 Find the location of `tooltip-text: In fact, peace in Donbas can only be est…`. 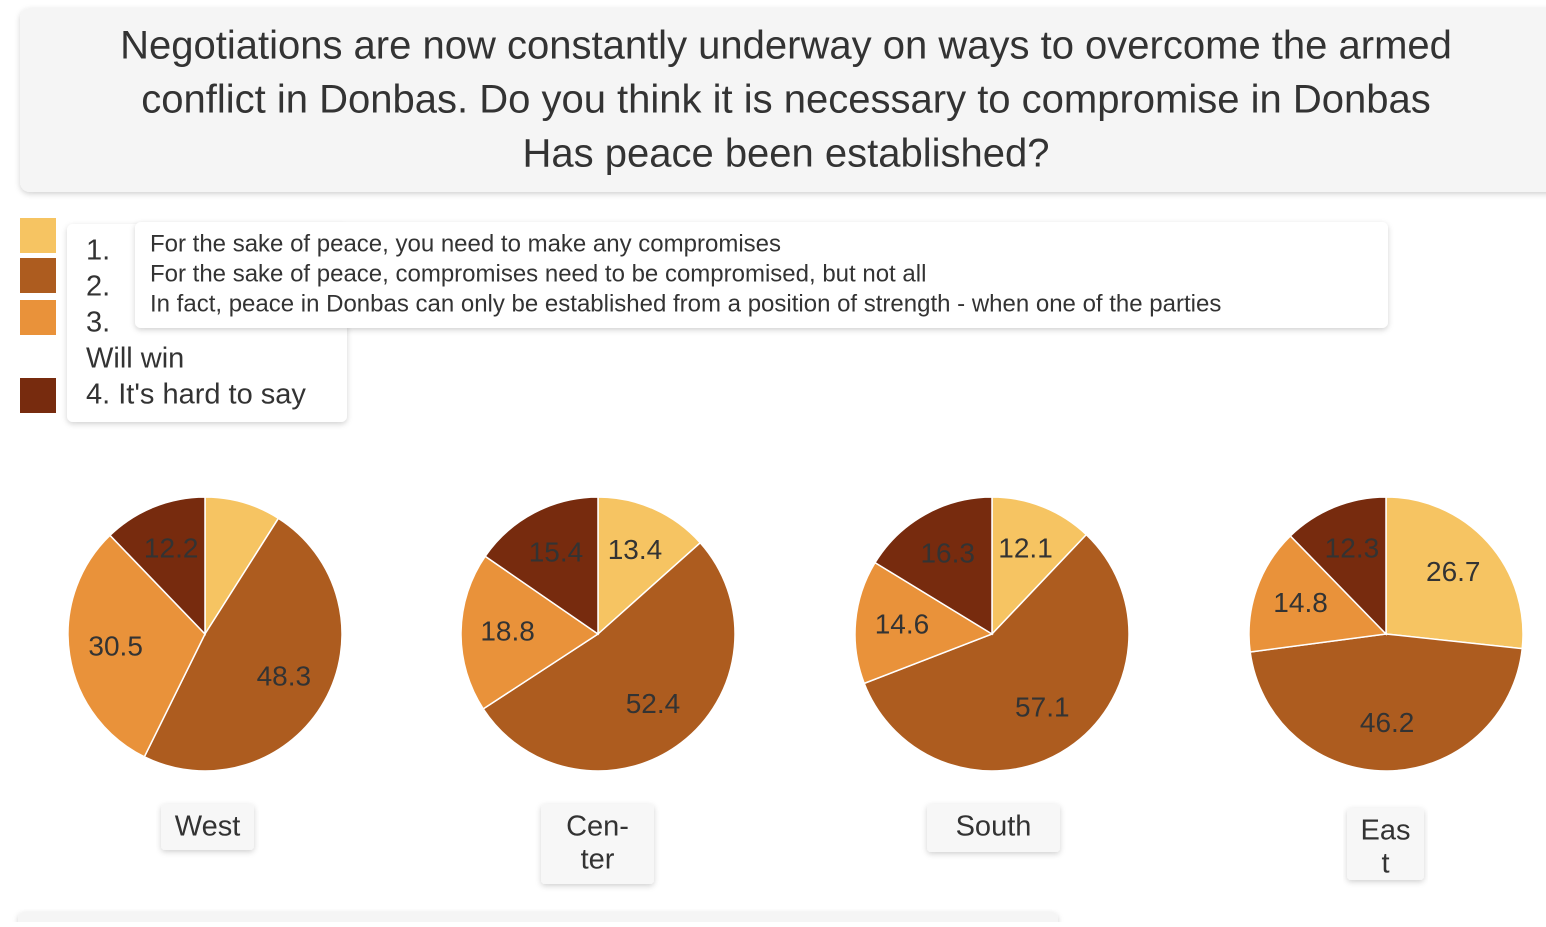

tooltip-text: In fact, peace in Donbas can only be est… is located at coordinates (685, 303).